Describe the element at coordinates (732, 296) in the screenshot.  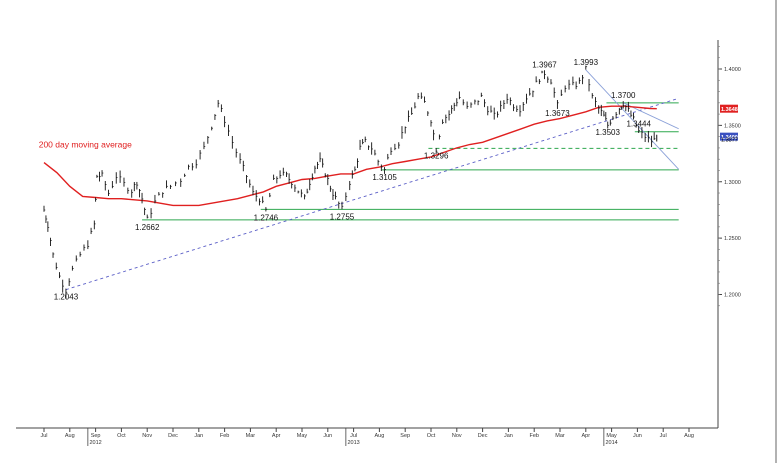
I see `y-tick-label: 1.2000` at that location.